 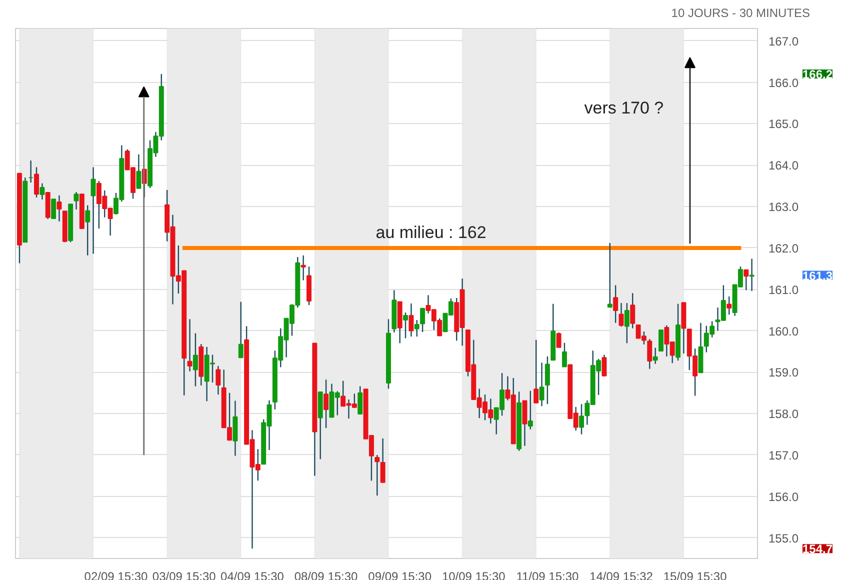 I want to click on text: 154.7, so click(x=817, y=549).